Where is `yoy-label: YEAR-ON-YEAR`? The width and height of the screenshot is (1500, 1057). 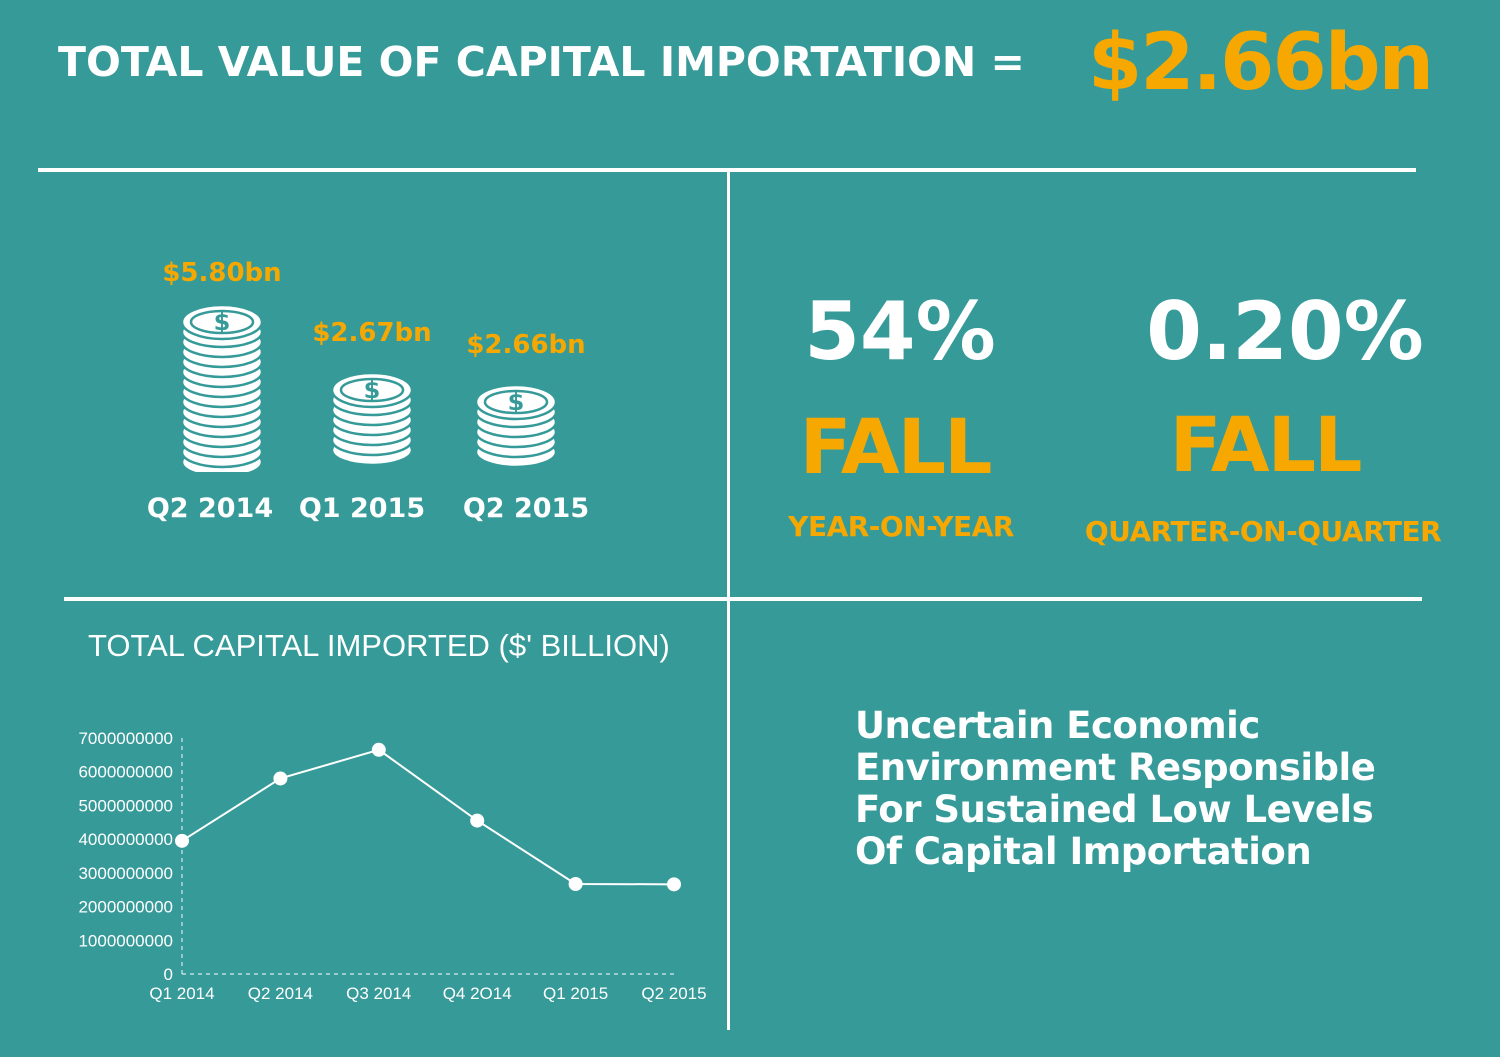
yoy-label: YEAR-ON-YEAR is located at coordinates (901, 526).